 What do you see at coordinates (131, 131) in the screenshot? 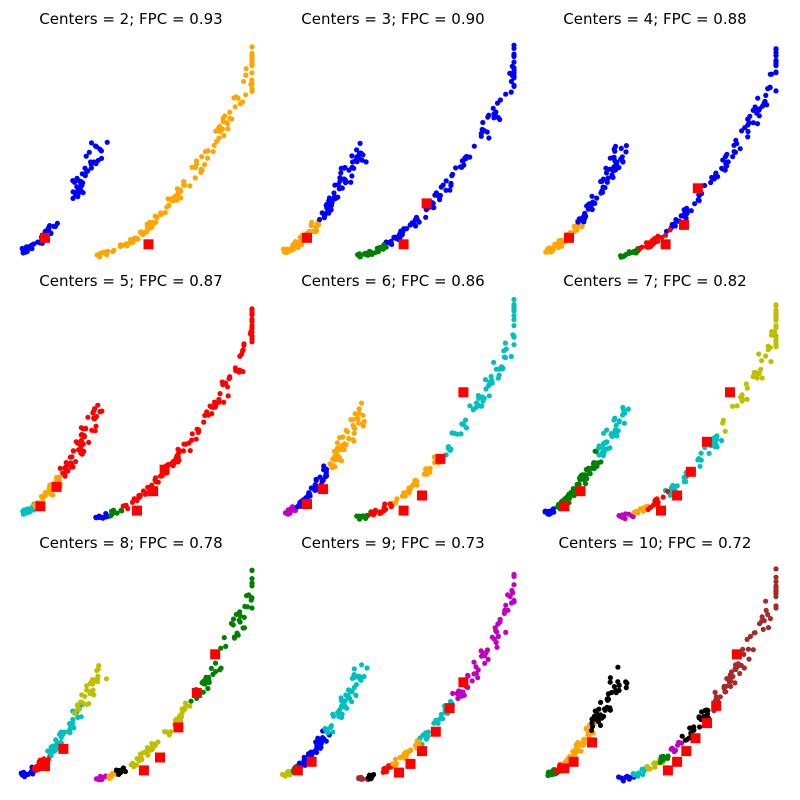
I see `subplot-1: Centers = 2; FPC = 0.93` at bounding box center [131, 131].